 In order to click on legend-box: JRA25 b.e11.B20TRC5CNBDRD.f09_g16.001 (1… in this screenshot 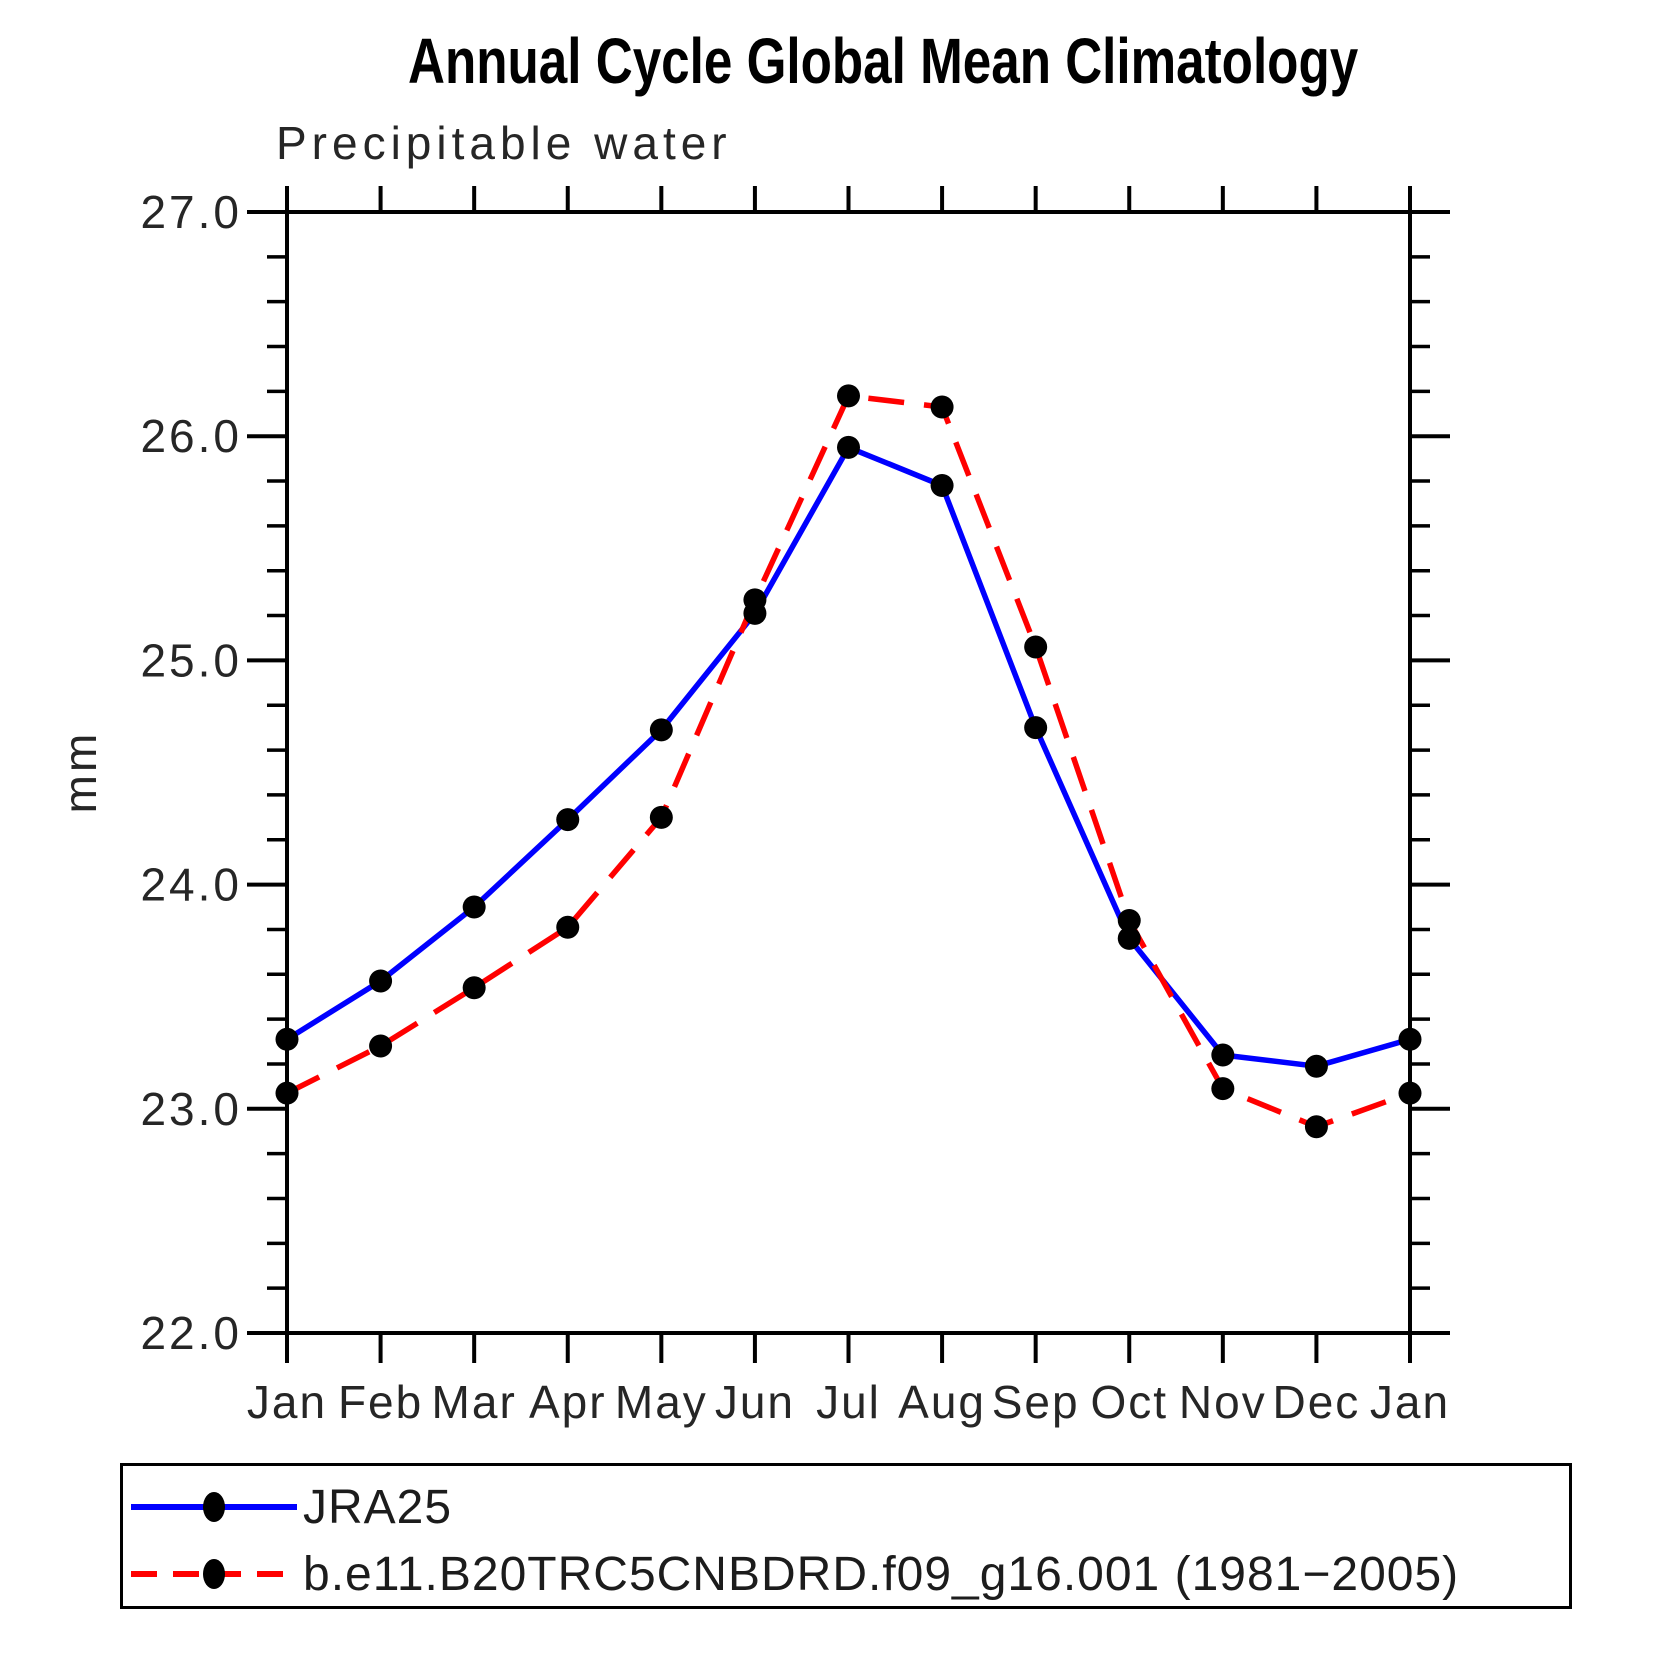, I will do `click(846, 1536)`.